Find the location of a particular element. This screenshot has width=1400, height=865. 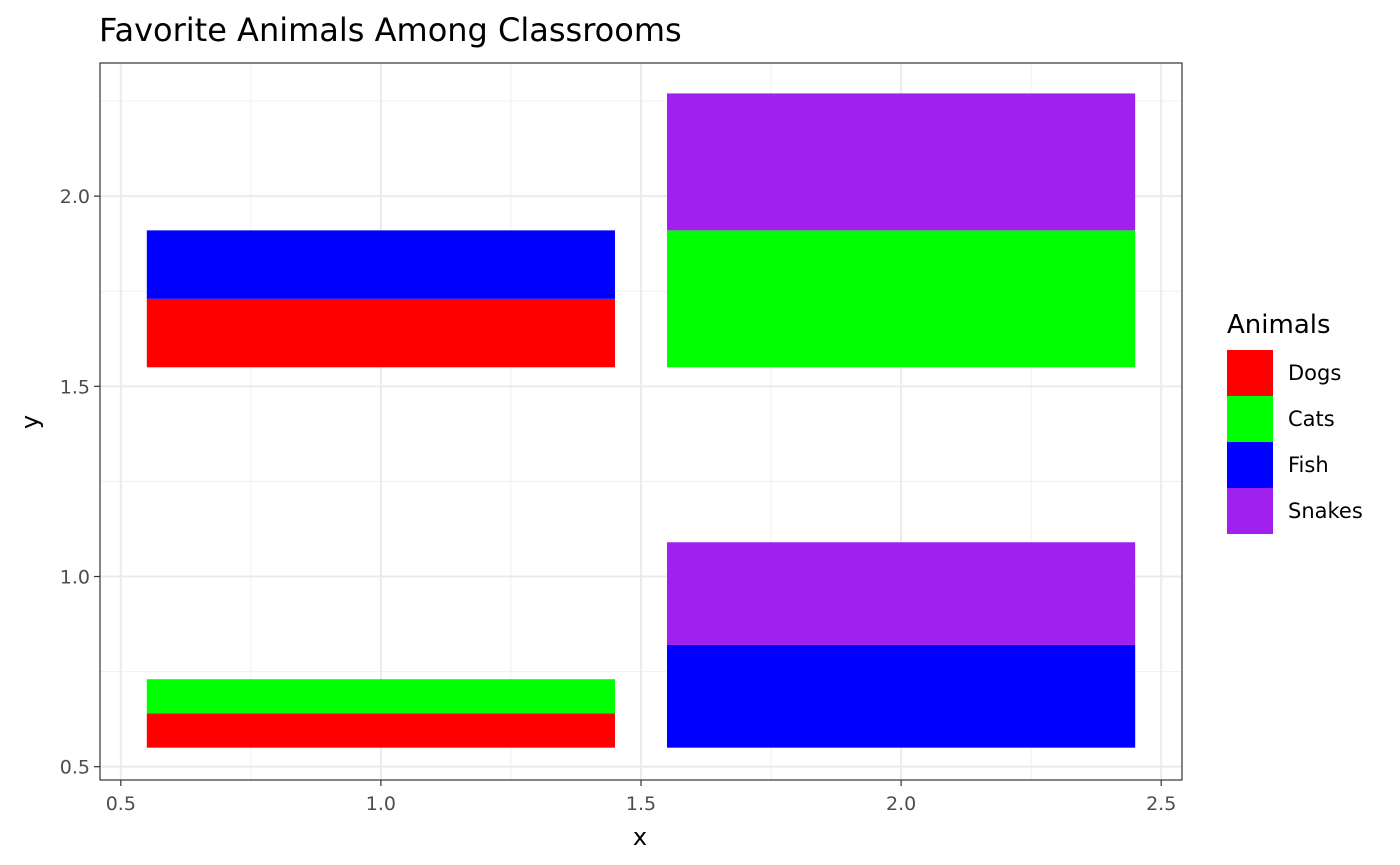

legend-key-dogs is located at coordinates (1250, 373).